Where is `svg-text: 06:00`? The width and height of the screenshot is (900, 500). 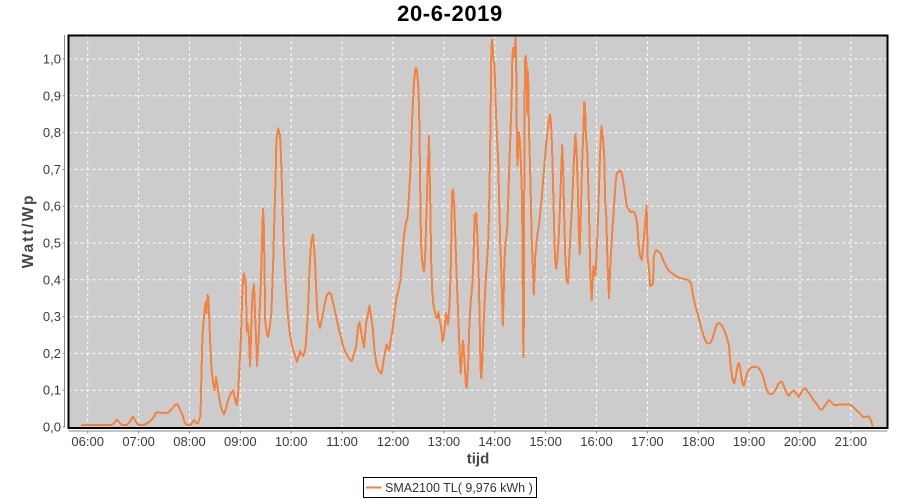
svg-text: 06:00 is located at coordinates (87, 441).